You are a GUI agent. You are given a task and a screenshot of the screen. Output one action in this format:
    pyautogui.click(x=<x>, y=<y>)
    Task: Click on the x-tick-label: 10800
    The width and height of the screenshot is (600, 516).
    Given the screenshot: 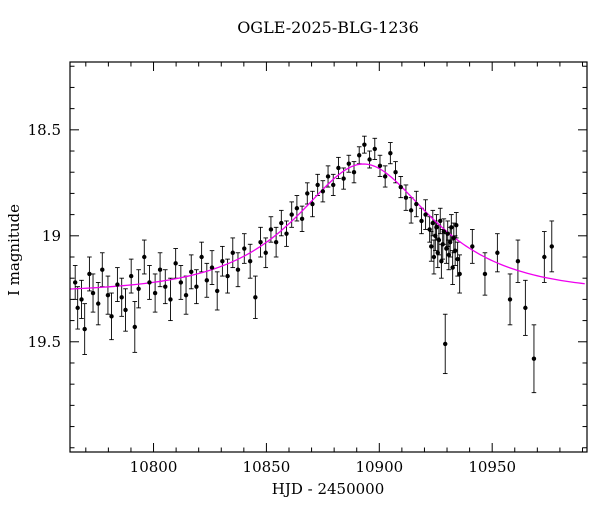 What is the action you would take?
    pyautogui.click(x=154, y=467)
    